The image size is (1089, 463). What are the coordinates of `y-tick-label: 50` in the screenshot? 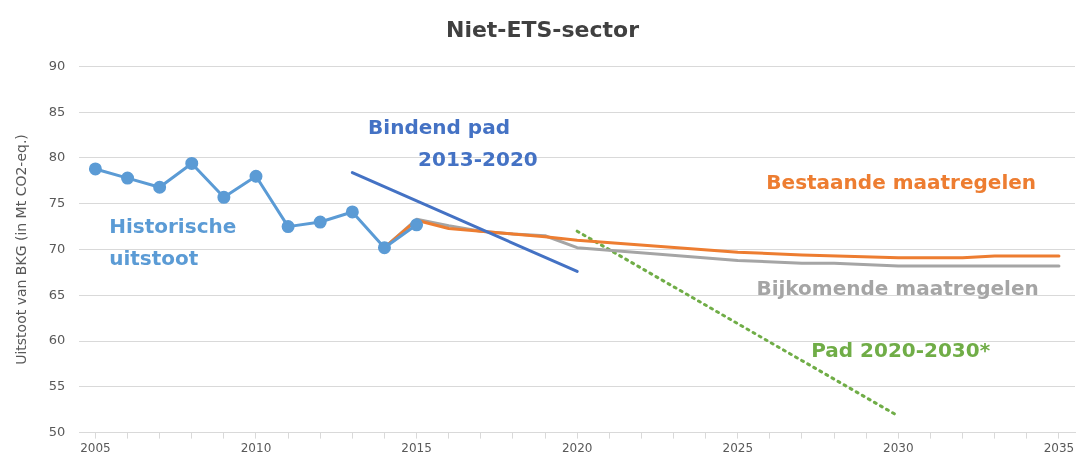 It's located at (57, 431).